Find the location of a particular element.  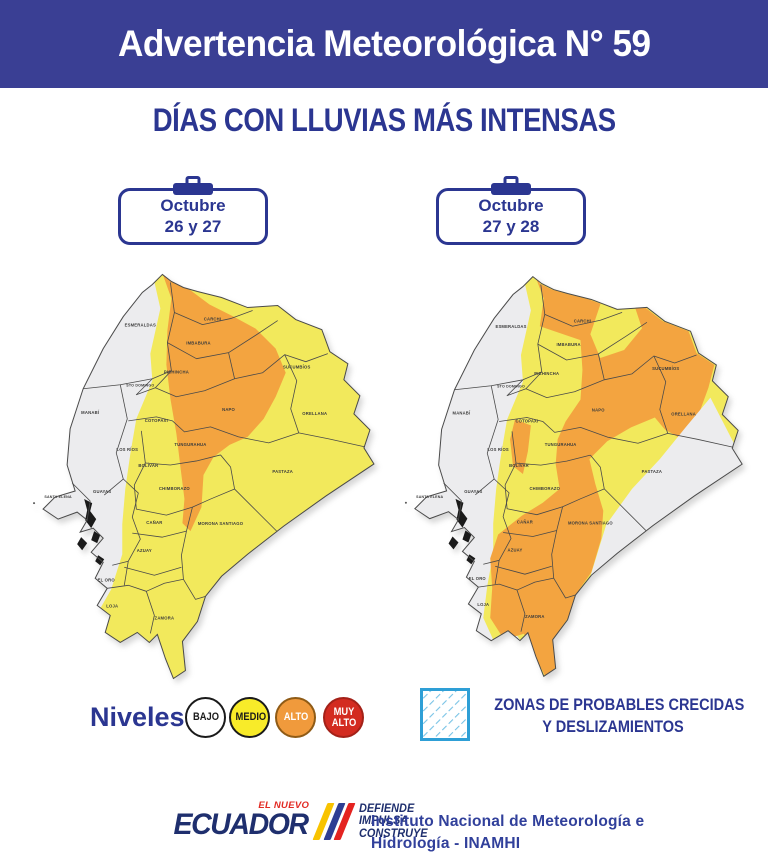

logo-ecuador: ECUADOR is located at coordinates (241, 824).